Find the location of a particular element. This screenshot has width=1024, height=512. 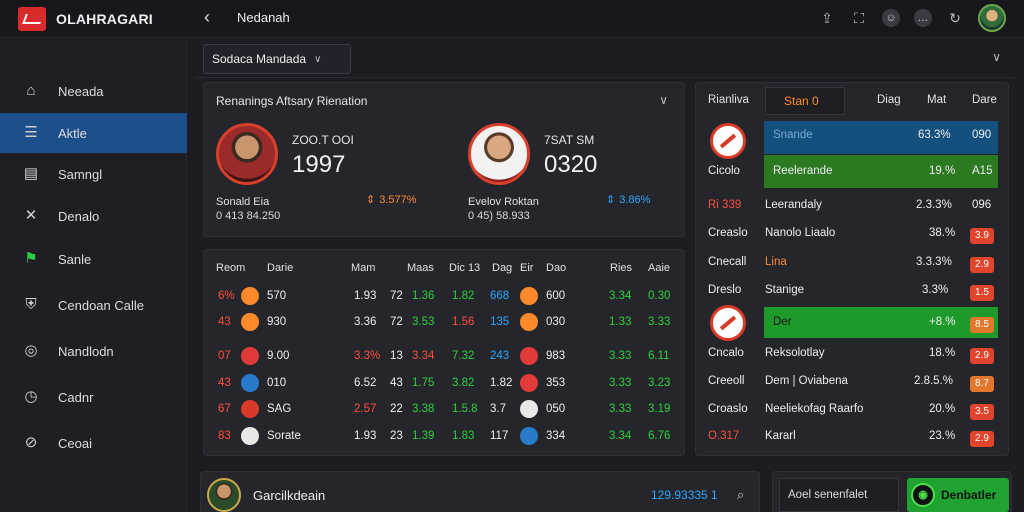

standings-row: Ri 339 Leerandaly 2.3.3% 096 is located at coordinates (852, 208).